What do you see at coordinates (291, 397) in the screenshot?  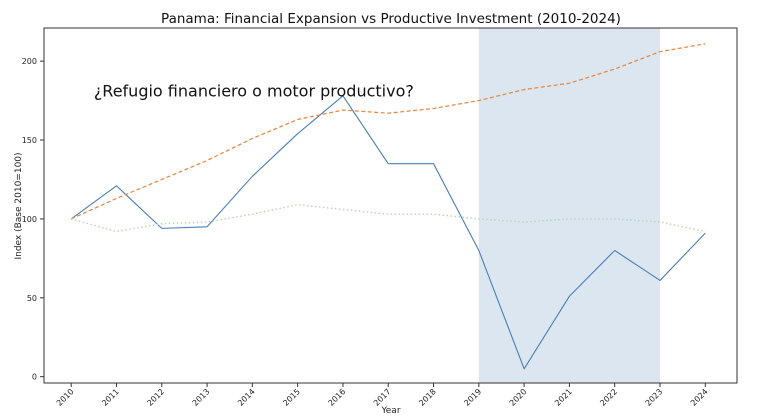 I see `x-tick-label: 2015` at bounding box center [291, 397].